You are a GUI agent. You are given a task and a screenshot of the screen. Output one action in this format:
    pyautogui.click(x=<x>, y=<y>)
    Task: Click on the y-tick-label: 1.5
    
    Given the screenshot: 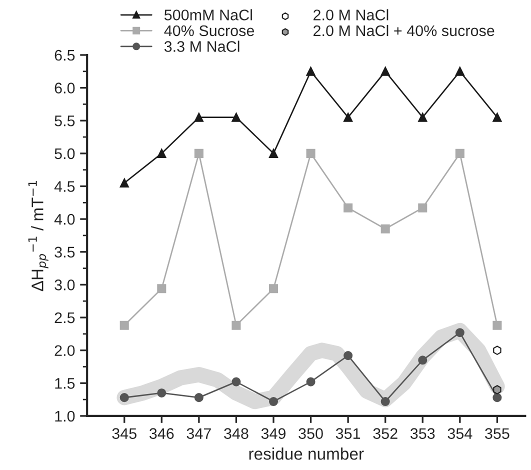 What is the action you would take?
    pyautogui.click(x=65, y=383)
    